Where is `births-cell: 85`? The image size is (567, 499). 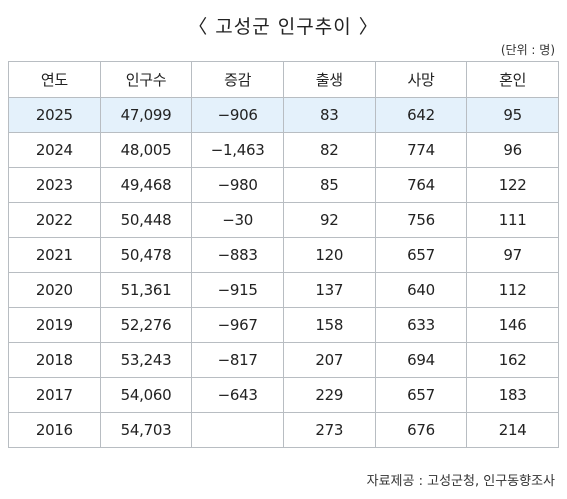
births-cell: 85 is located at coordinates (329, 185).